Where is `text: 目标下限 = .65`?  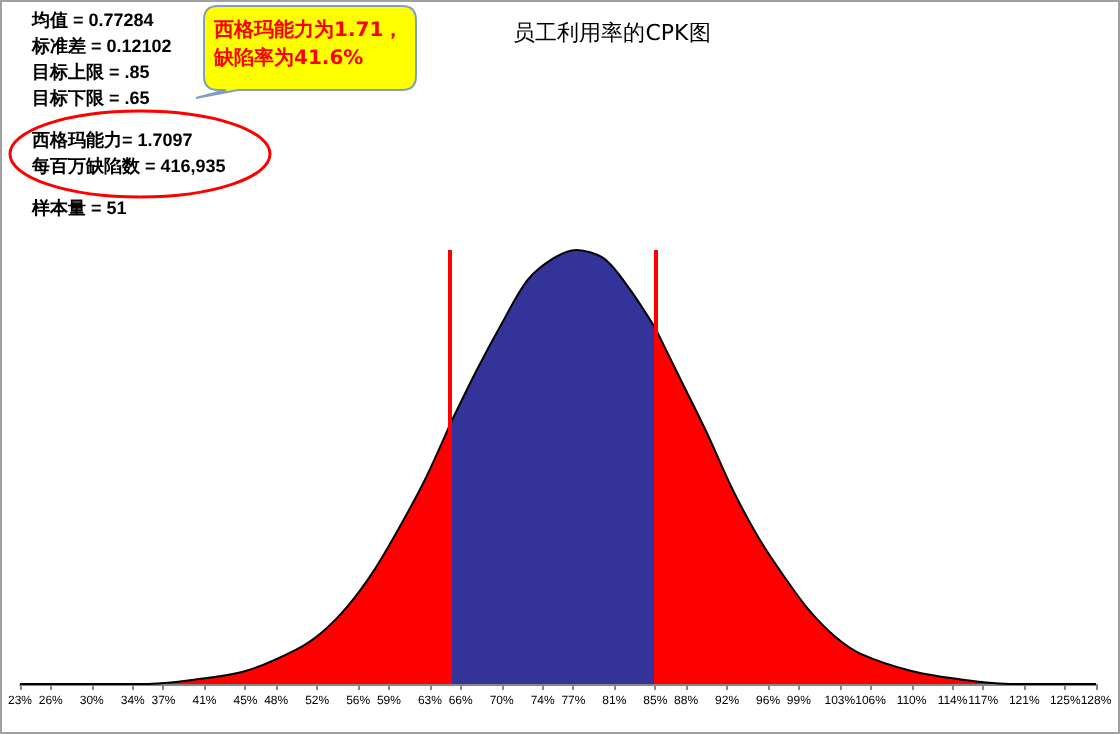 text: 目标下限 = .65 is located at coordinates (92, 99).